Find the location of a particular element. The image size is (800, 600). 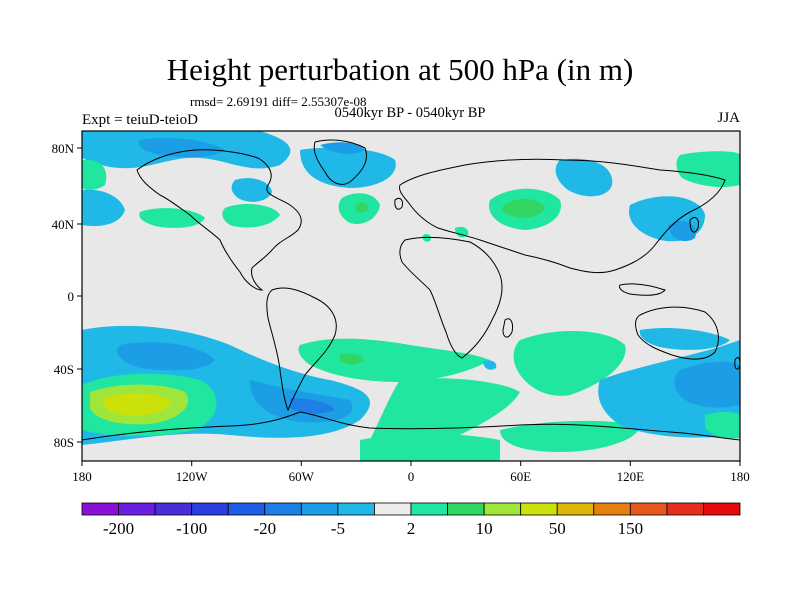

contour-pos-antarctic-east is located at coordinates (722, 425).